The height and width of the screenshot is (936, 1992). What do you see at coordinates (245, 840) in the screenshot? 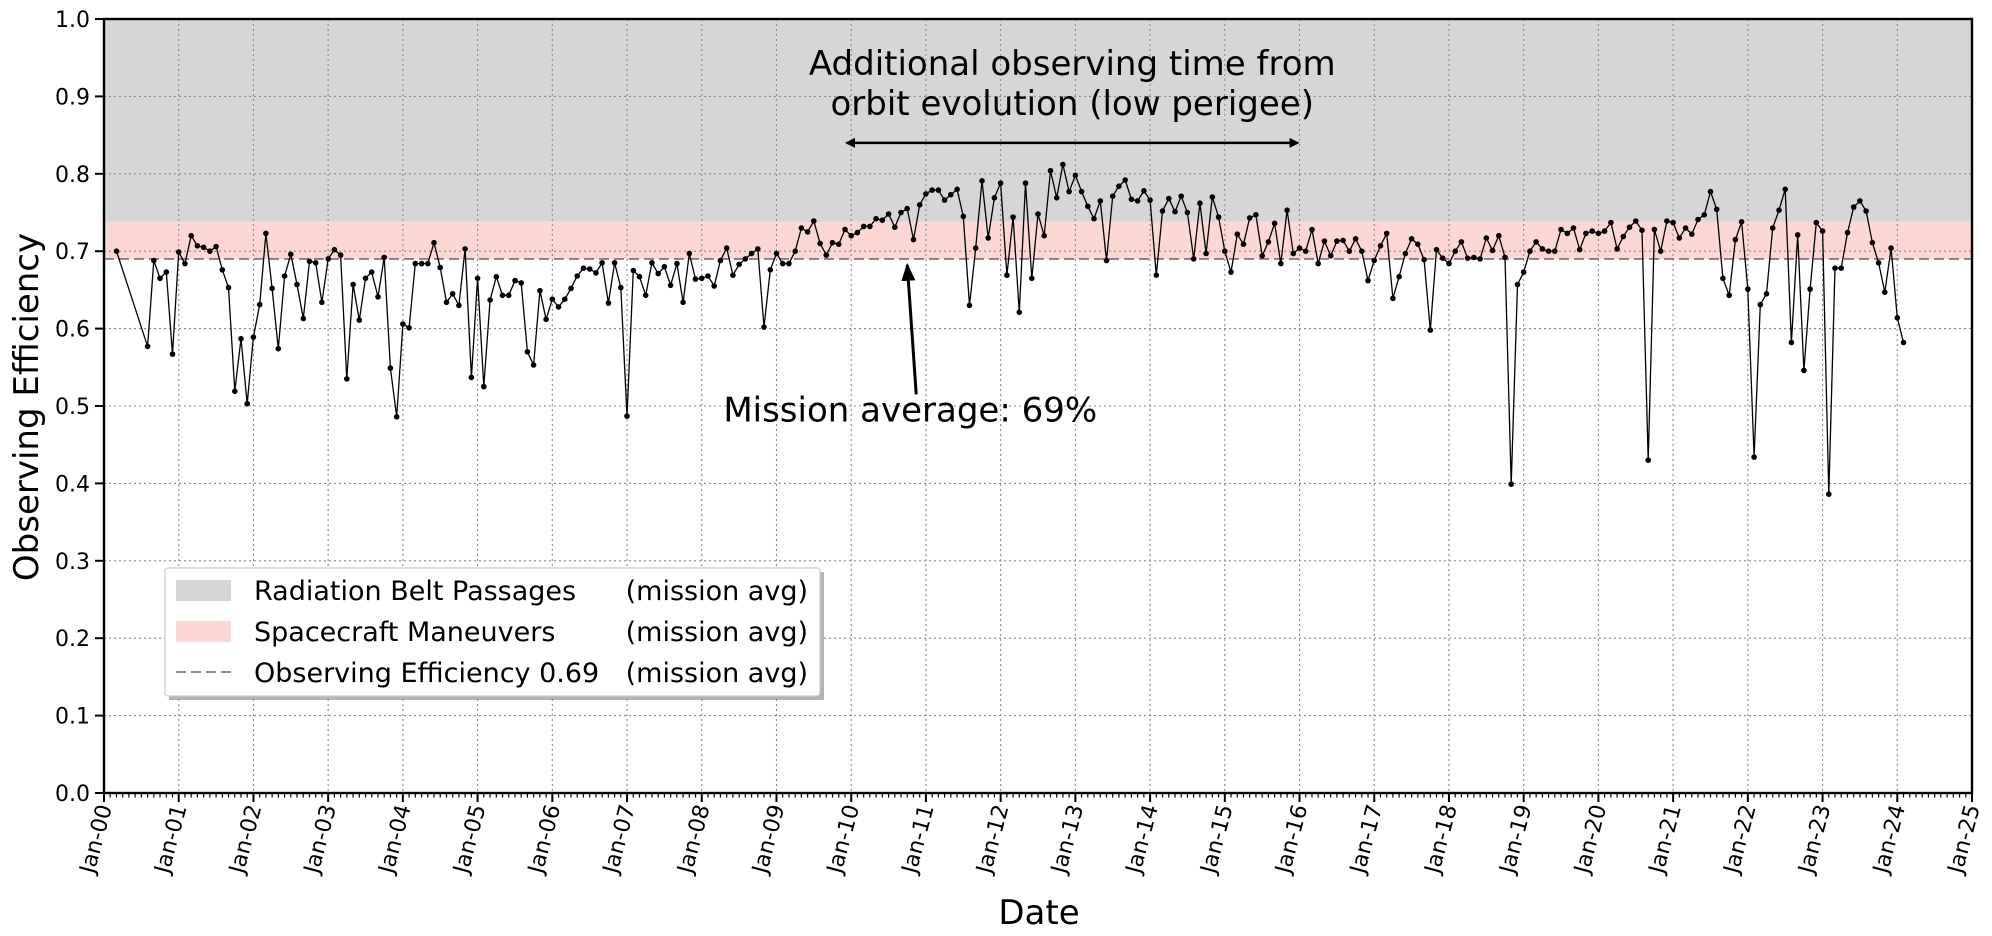
I see `x-tick-label: Jan-02` at bounding box center [245, 840].